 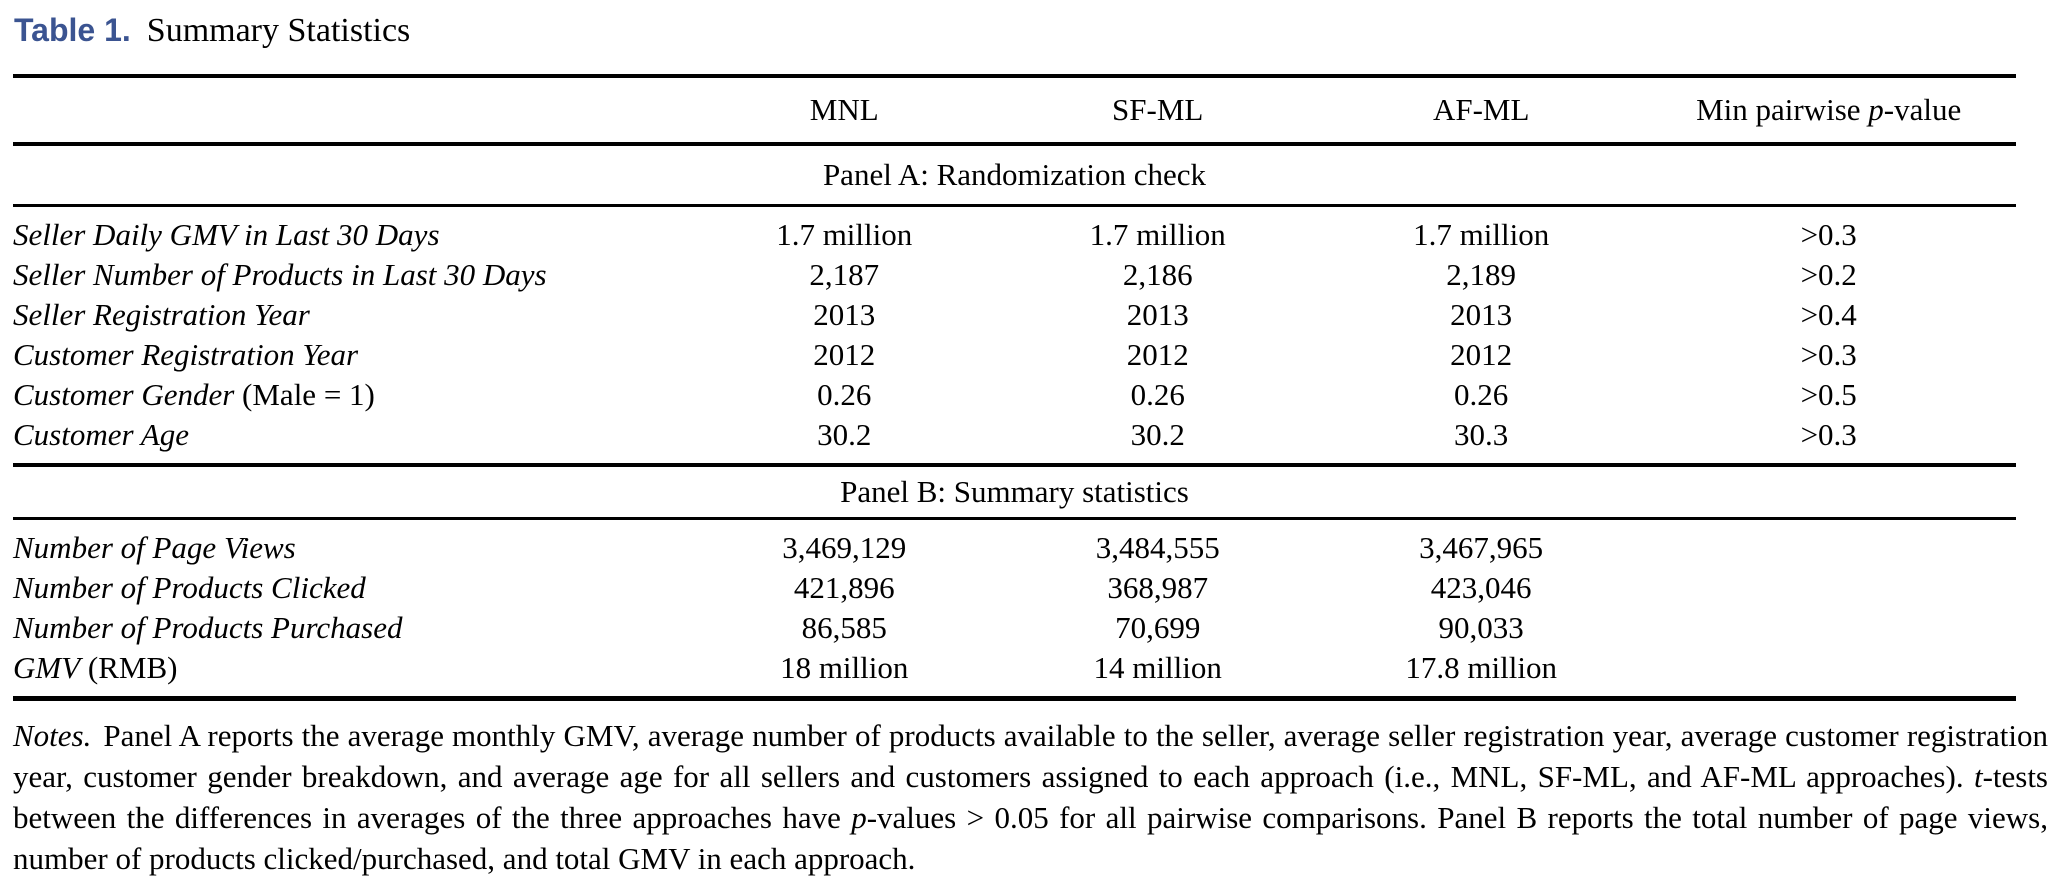 What do you see at coordinates (1481, 547) in the screenshot?
I see `cell-value: 3,467,965` at bounding box center [1481, 547].